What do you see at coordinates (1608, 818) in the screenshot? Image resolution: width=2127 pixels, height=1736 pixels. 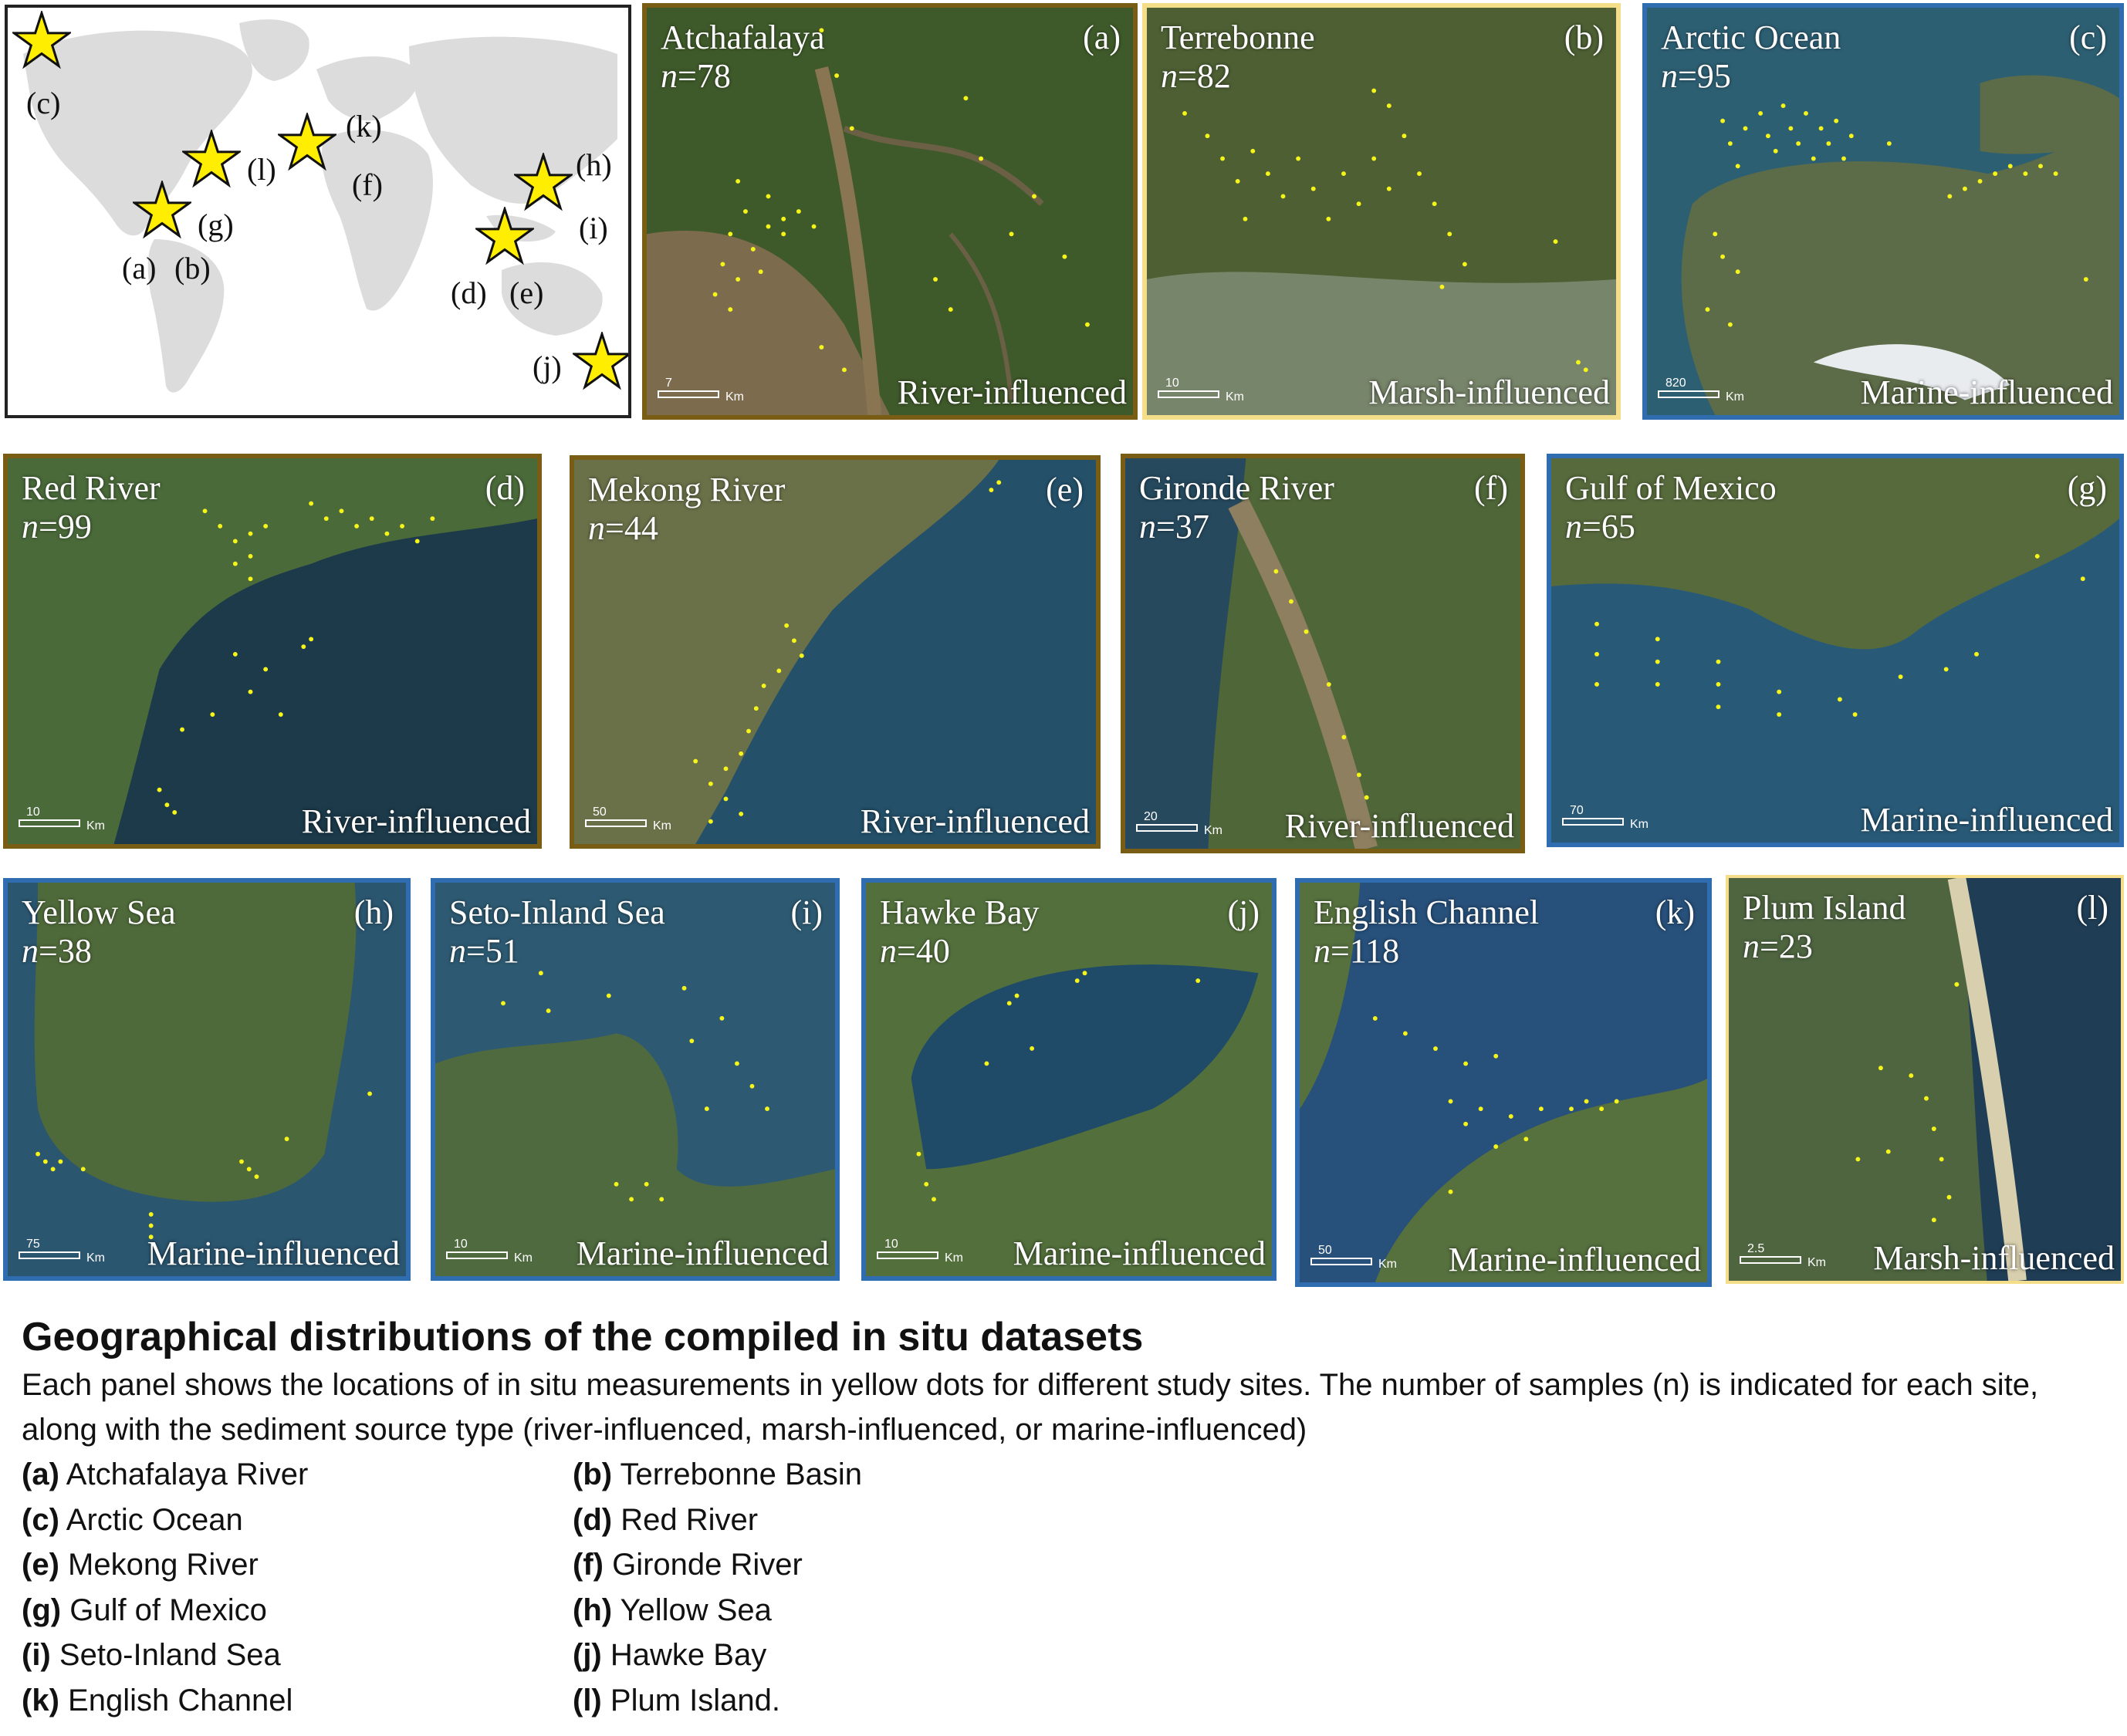 I see `scale-bar: 70 Km` at bounding box center [1608, 818].